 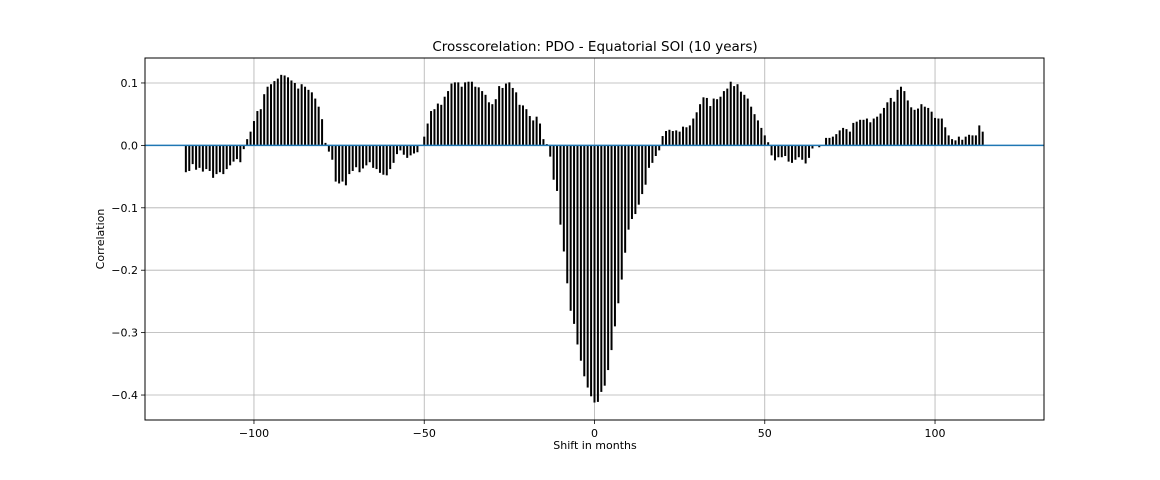 What do you see at coordinates (124, 270) in the screenshot?
I see `y-tick-label: −0.2` at bounding box center [124, 270].